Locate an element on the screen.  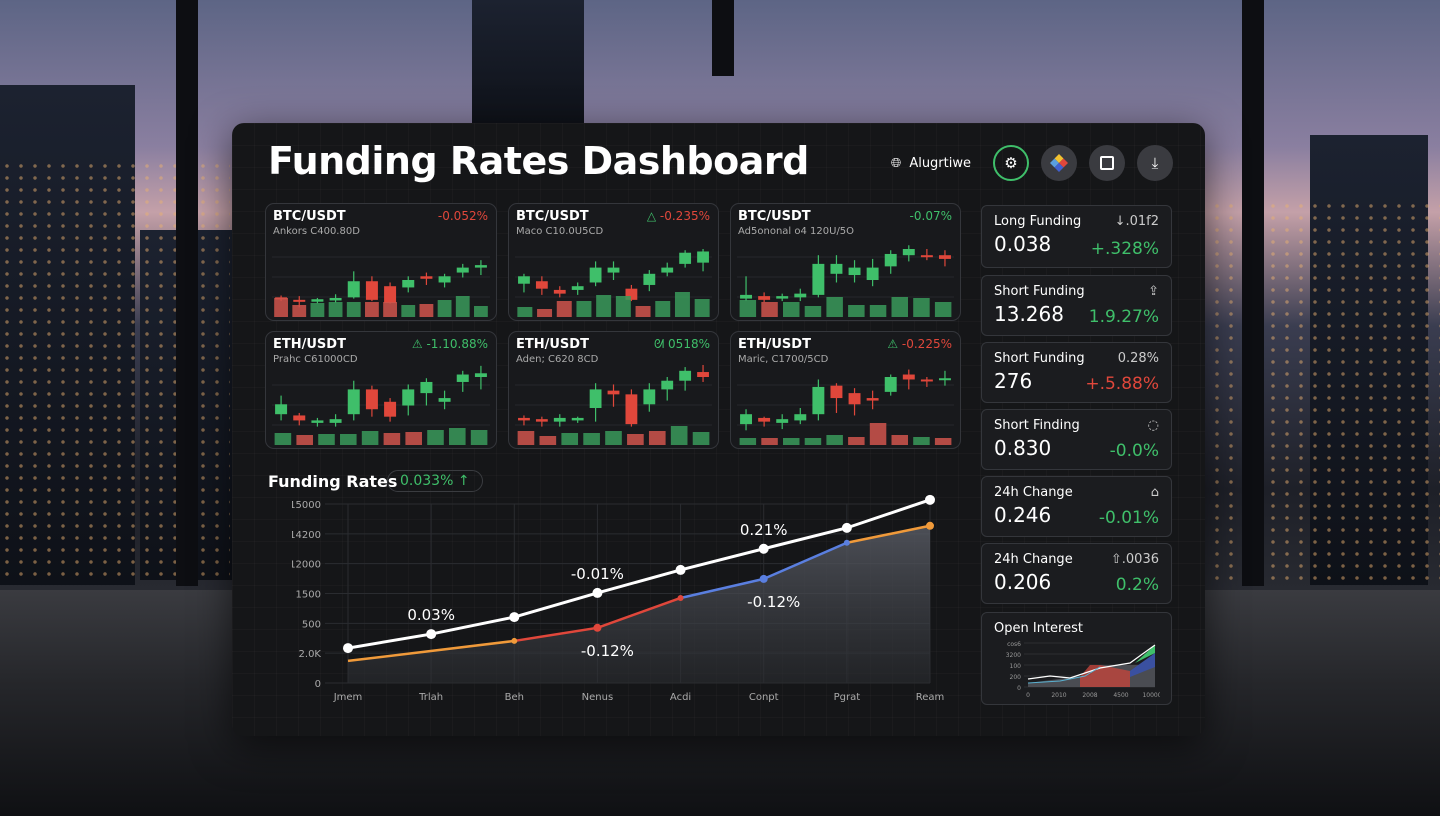
download-icon: ⤓ is located at coordinates (1155, 163).